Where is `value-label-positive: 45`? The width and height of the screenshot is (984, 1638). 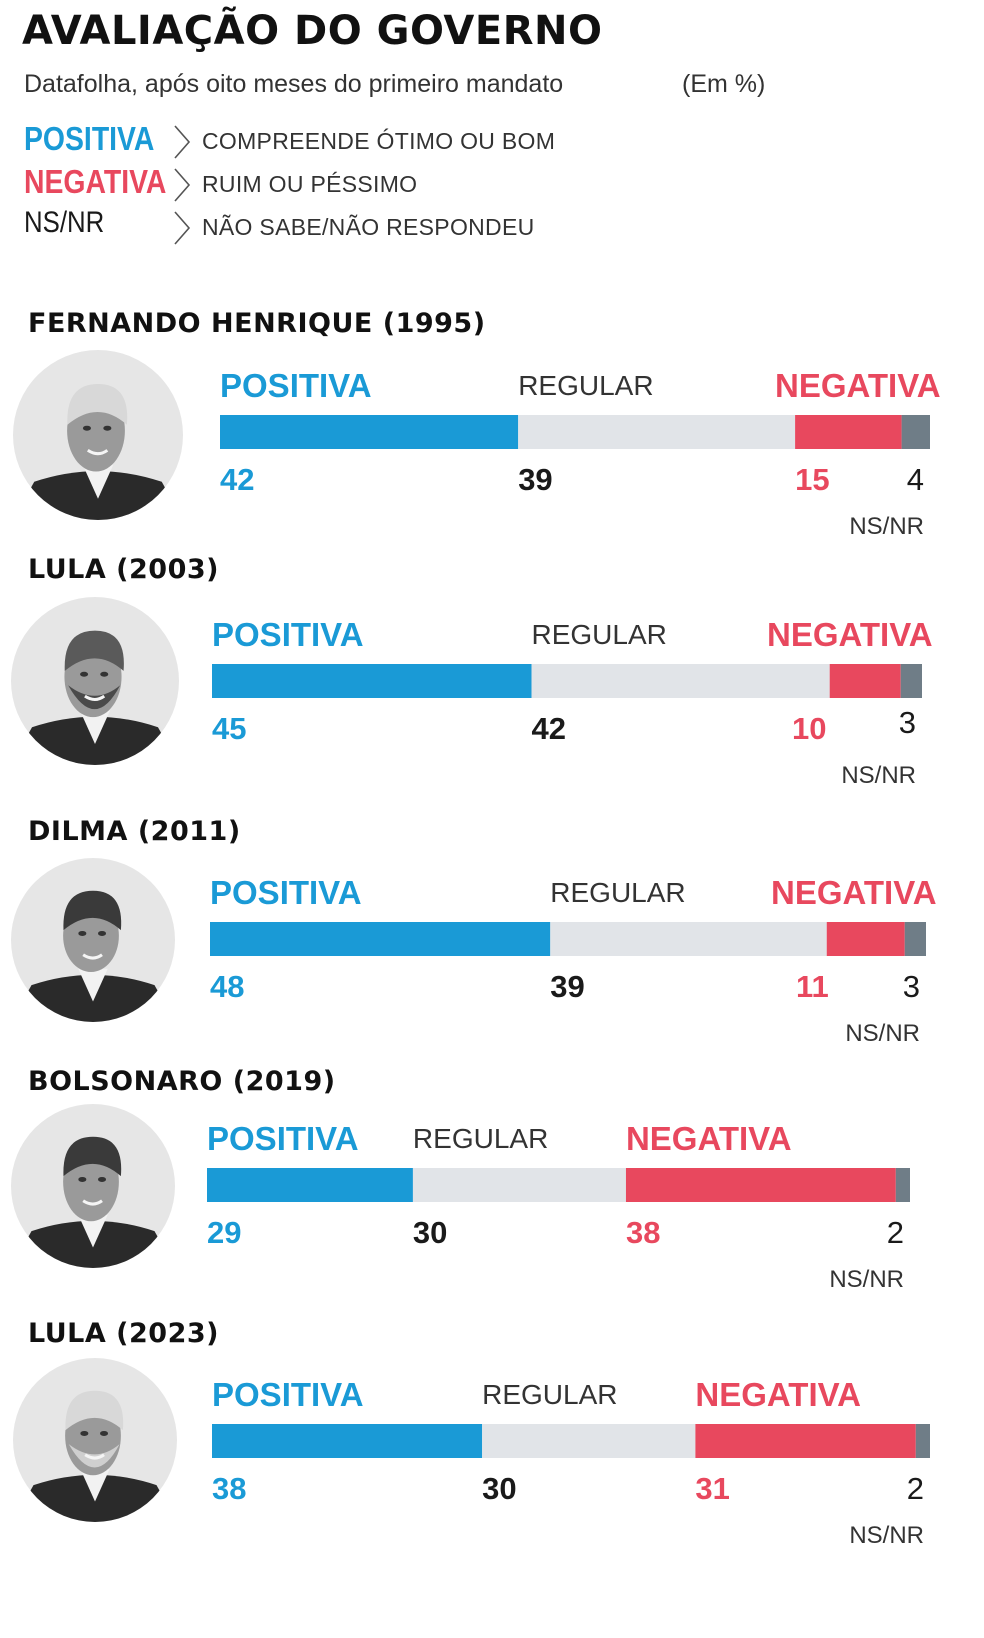
value-label-positive: 45 is located at coordinates (229, 728).